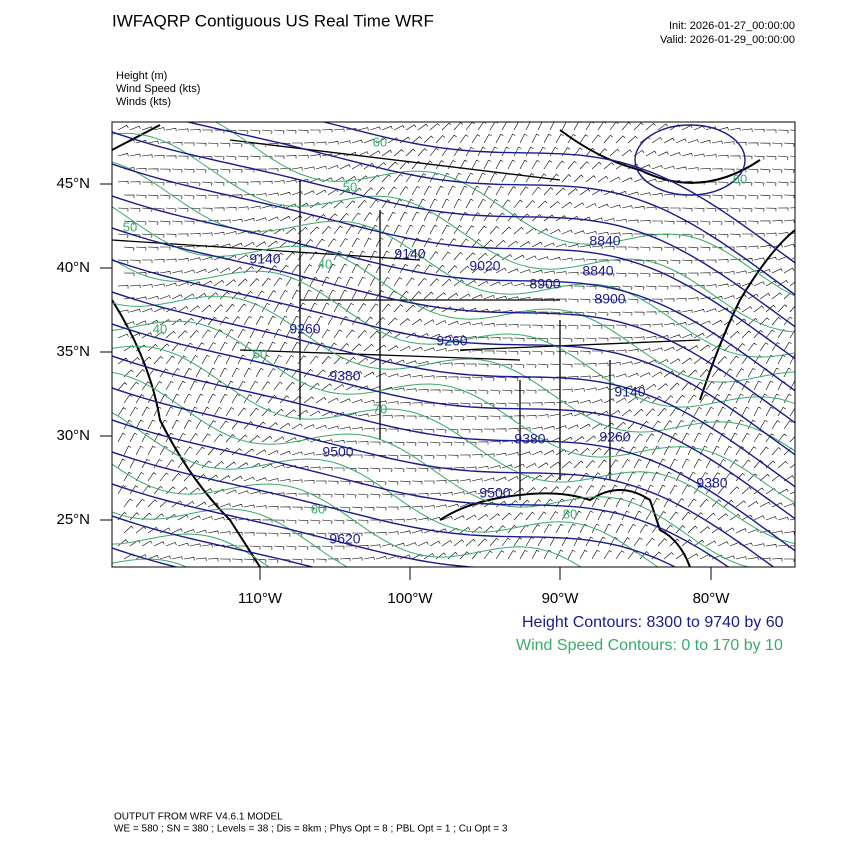 The height and width of the screenshot is (850, 850). I want to click on lon-label: 100°W, so click(410, 598).